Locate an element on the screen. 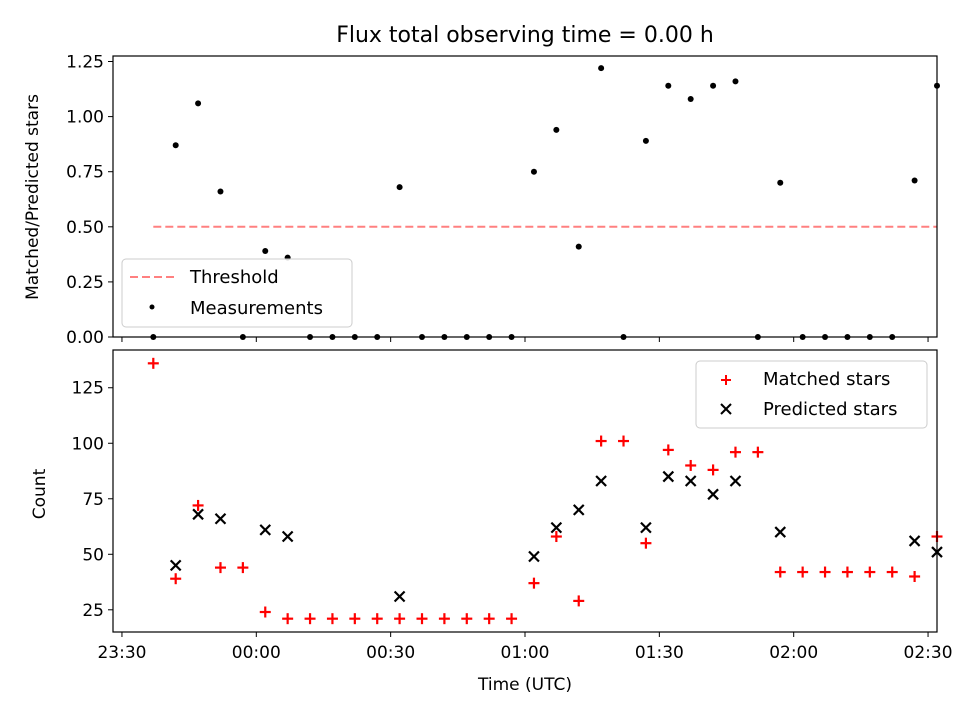 This screenshot has width=960, height=720. count-y-tick-label: 125 is located at coordinates (88, 389).